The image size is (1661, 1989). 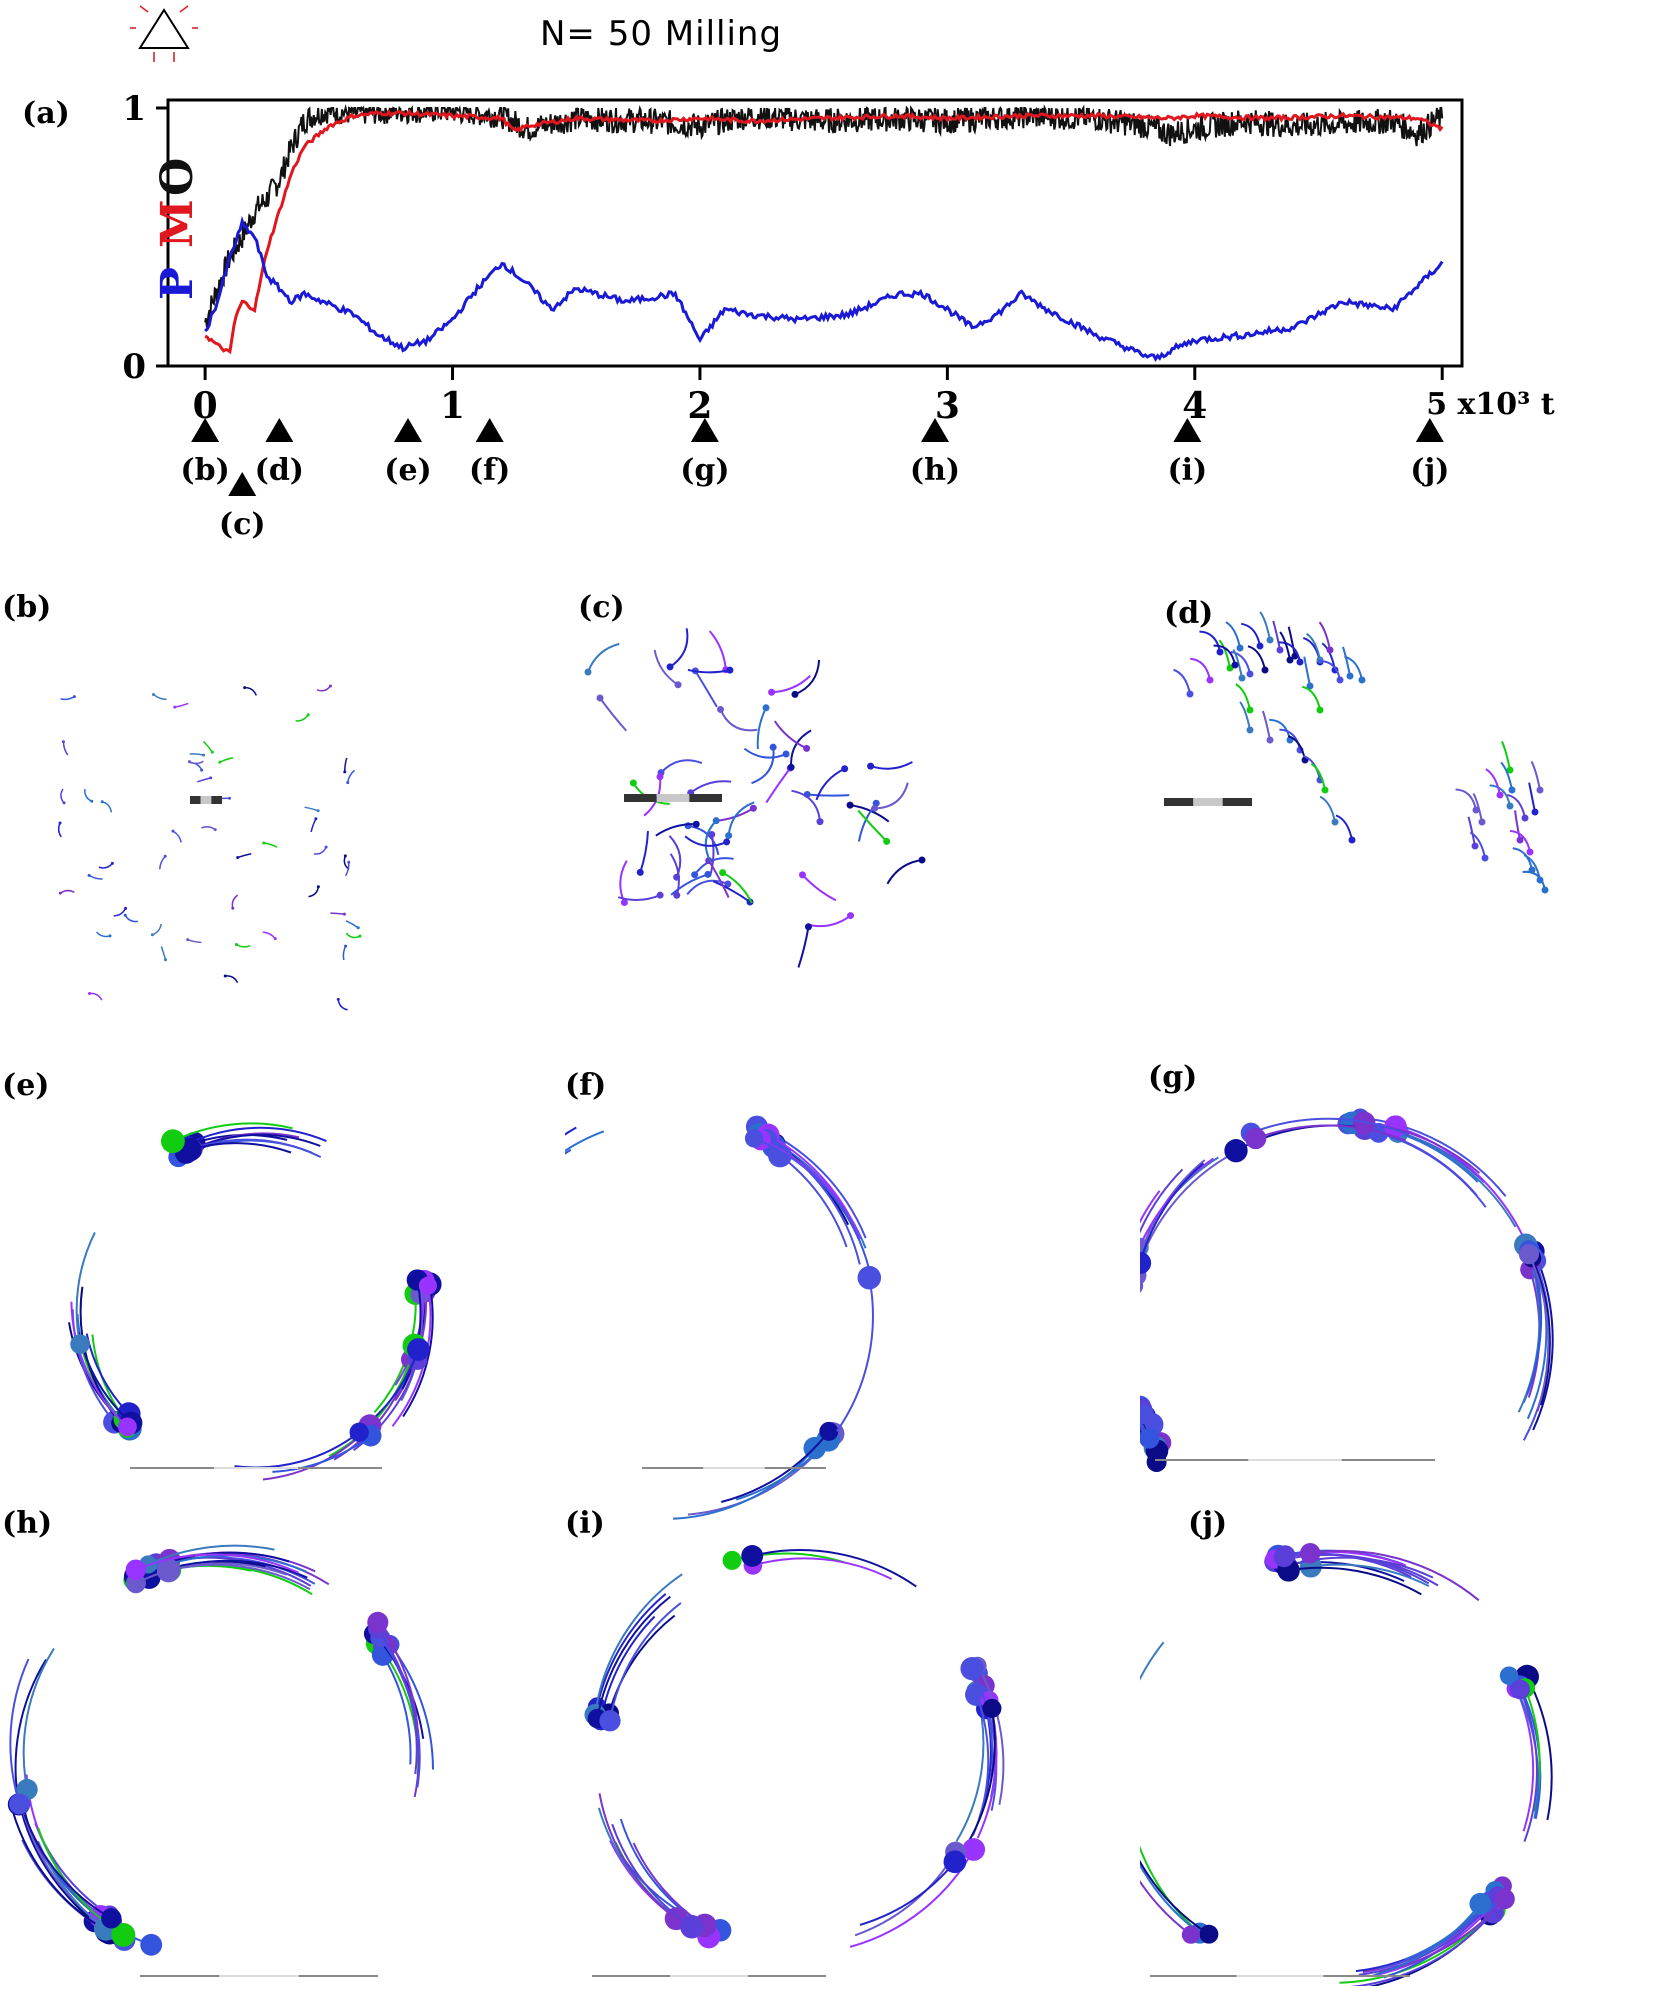 What do you see at coordinates (1189, 613) in the screenshot?
I see `panel-label-d: (d)` at bounding box center [1189, 613].